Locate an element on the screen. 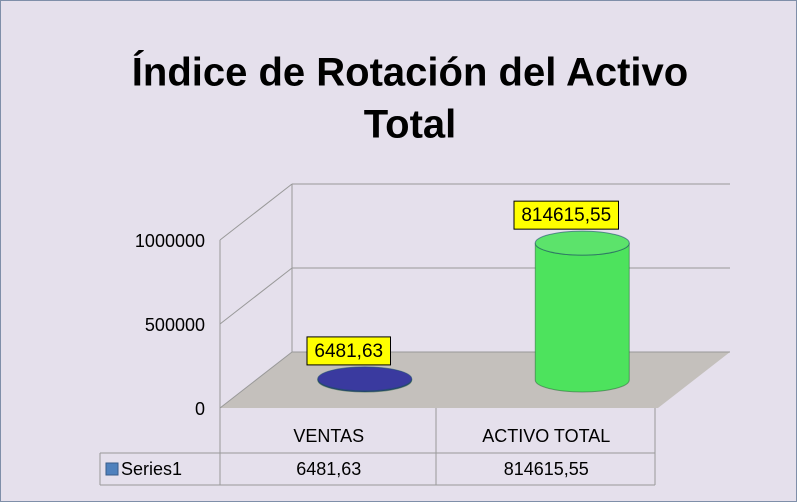 This screenshot has width=797, height=502. data-label: 6481,63 is located at coordinates (348, 351).